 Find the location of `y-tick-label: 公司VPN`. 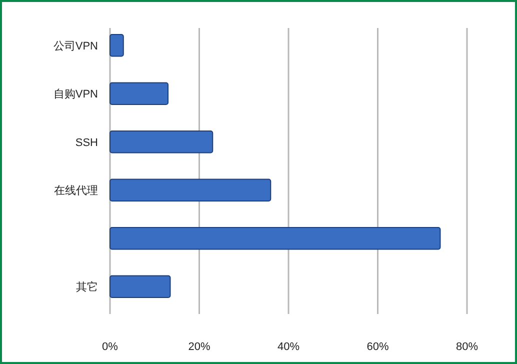

y-tick-label: 公司VPN is located at coordinates (75, 46).